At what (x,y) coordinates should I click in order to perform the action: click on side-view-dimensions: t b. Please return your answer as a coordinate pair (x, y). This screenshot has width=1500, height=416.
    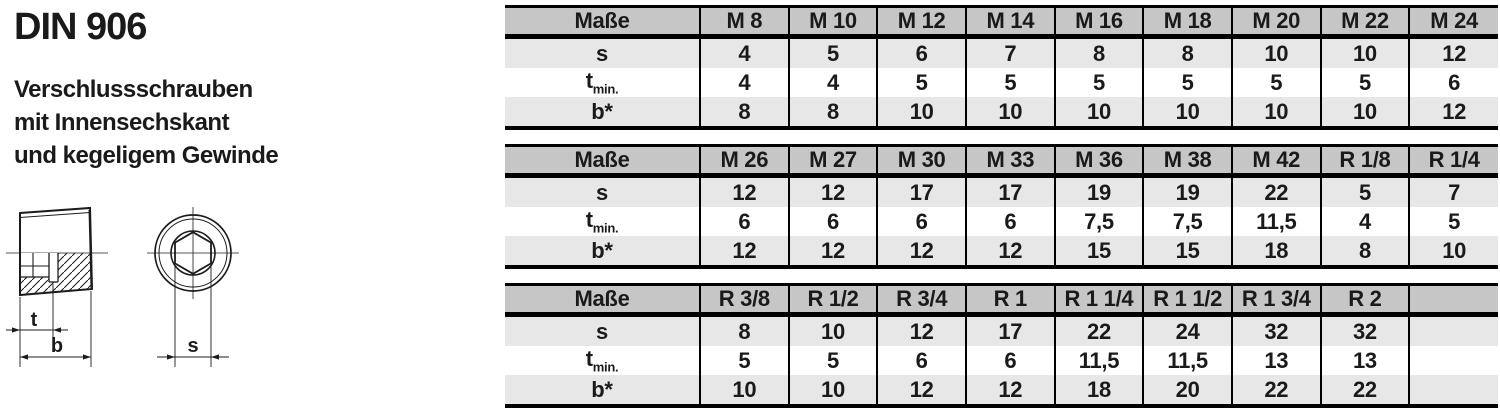
    Looking at the image, I should click on (49, 325).